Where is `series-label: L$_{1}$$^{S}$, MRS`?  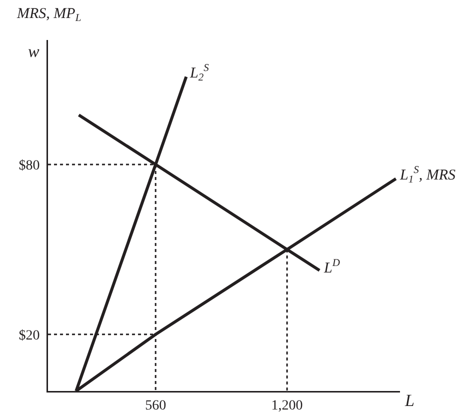
series-label: L$_{1}$$^{S}$, MRS is located at coordinates (427, 175).